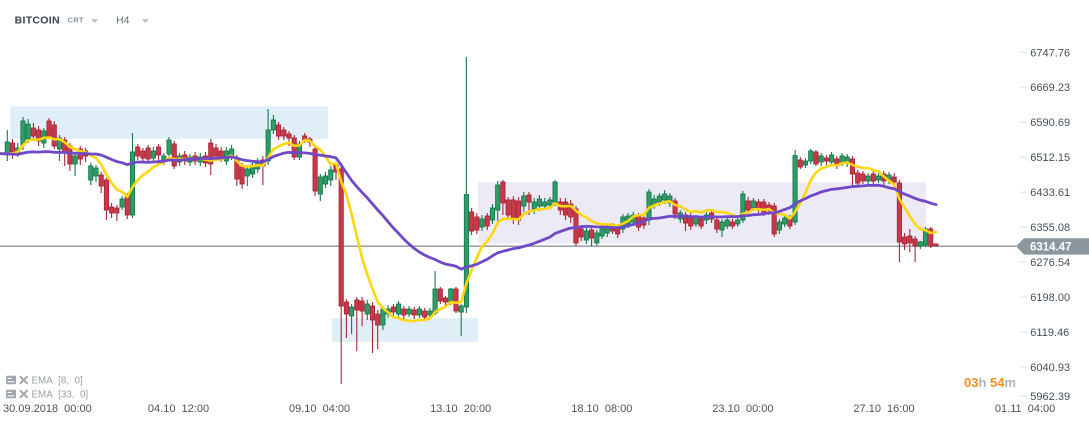 This screenshot has width=1089, height=427. What do you see at coordinates (460, 409) in the screenshot?
I see `svg-text: 13.10 20:00` at bounding box center [460, 409].